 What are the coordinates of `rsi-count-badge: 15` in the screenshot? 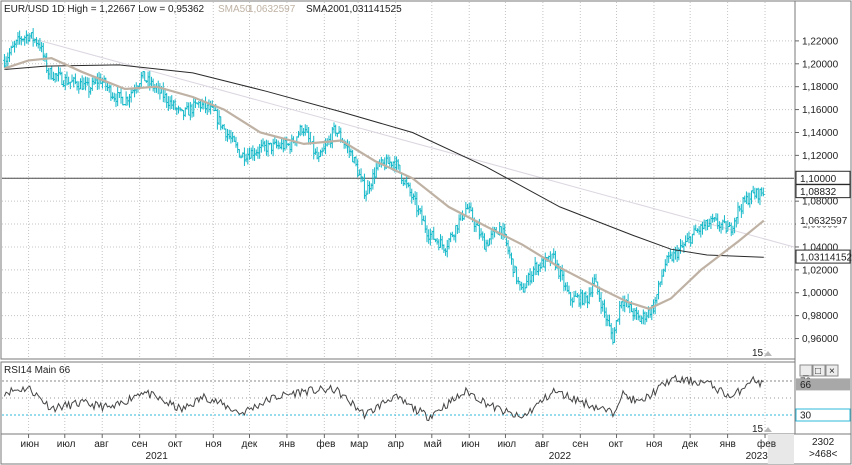 It's located at (758, 429).